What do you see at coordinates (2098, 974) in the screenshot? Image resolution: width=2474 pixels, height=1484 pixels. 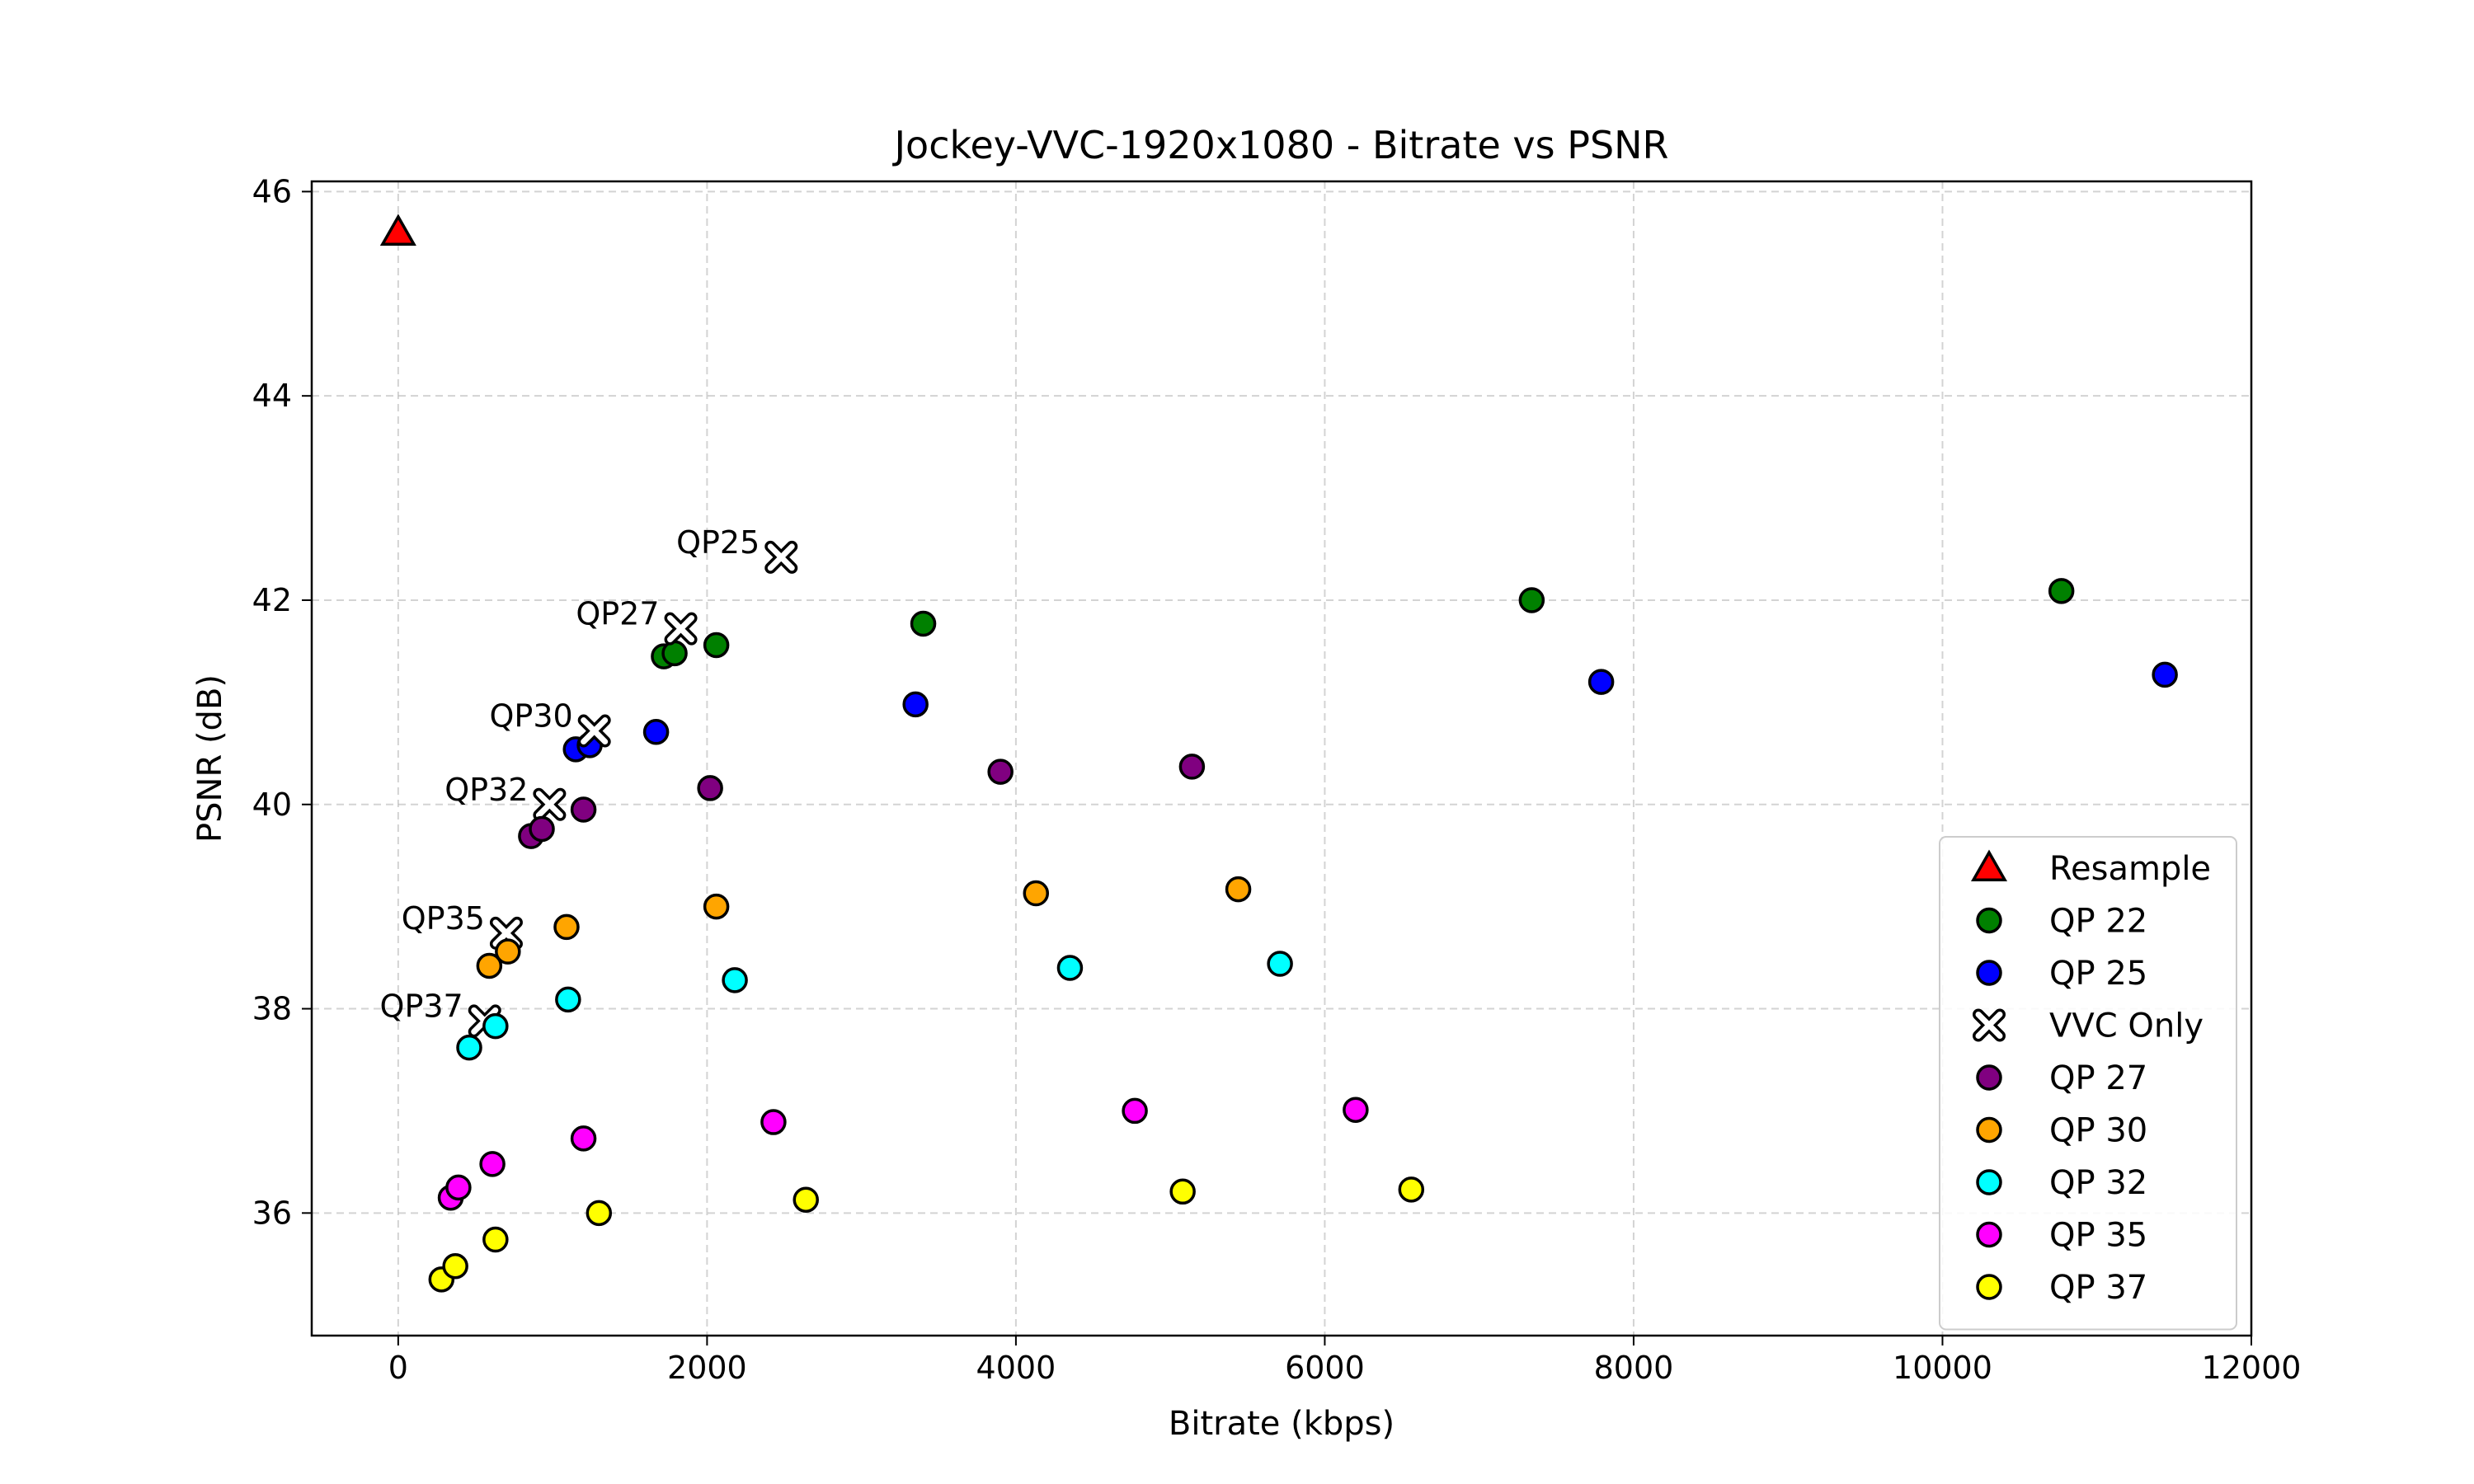 I see `legend-label: QP 25` at bounding box center [2098, 974].